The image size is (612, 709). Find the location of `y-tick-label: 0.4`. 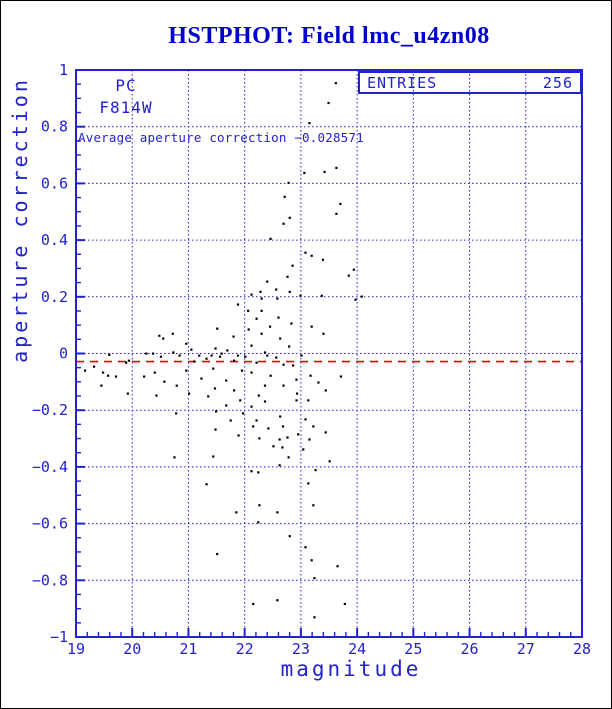

y-tick-label: 0.4 is located at coordinates (54, 240).